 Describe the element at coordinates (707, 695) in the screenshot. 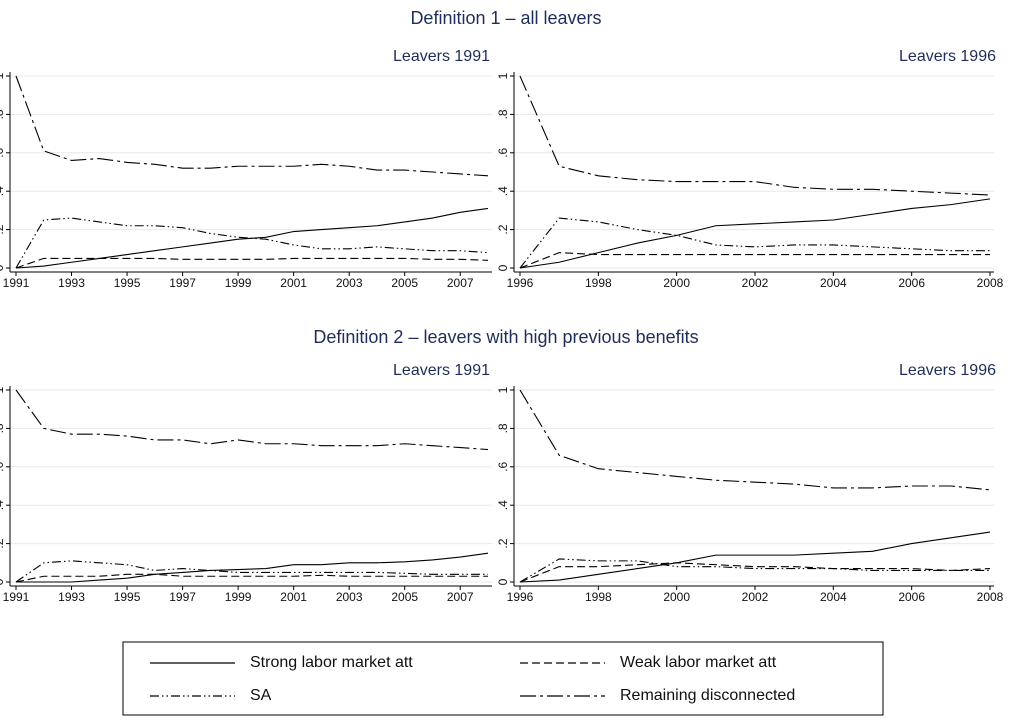

I see `legend-label: Remaining disconnected` at that location.